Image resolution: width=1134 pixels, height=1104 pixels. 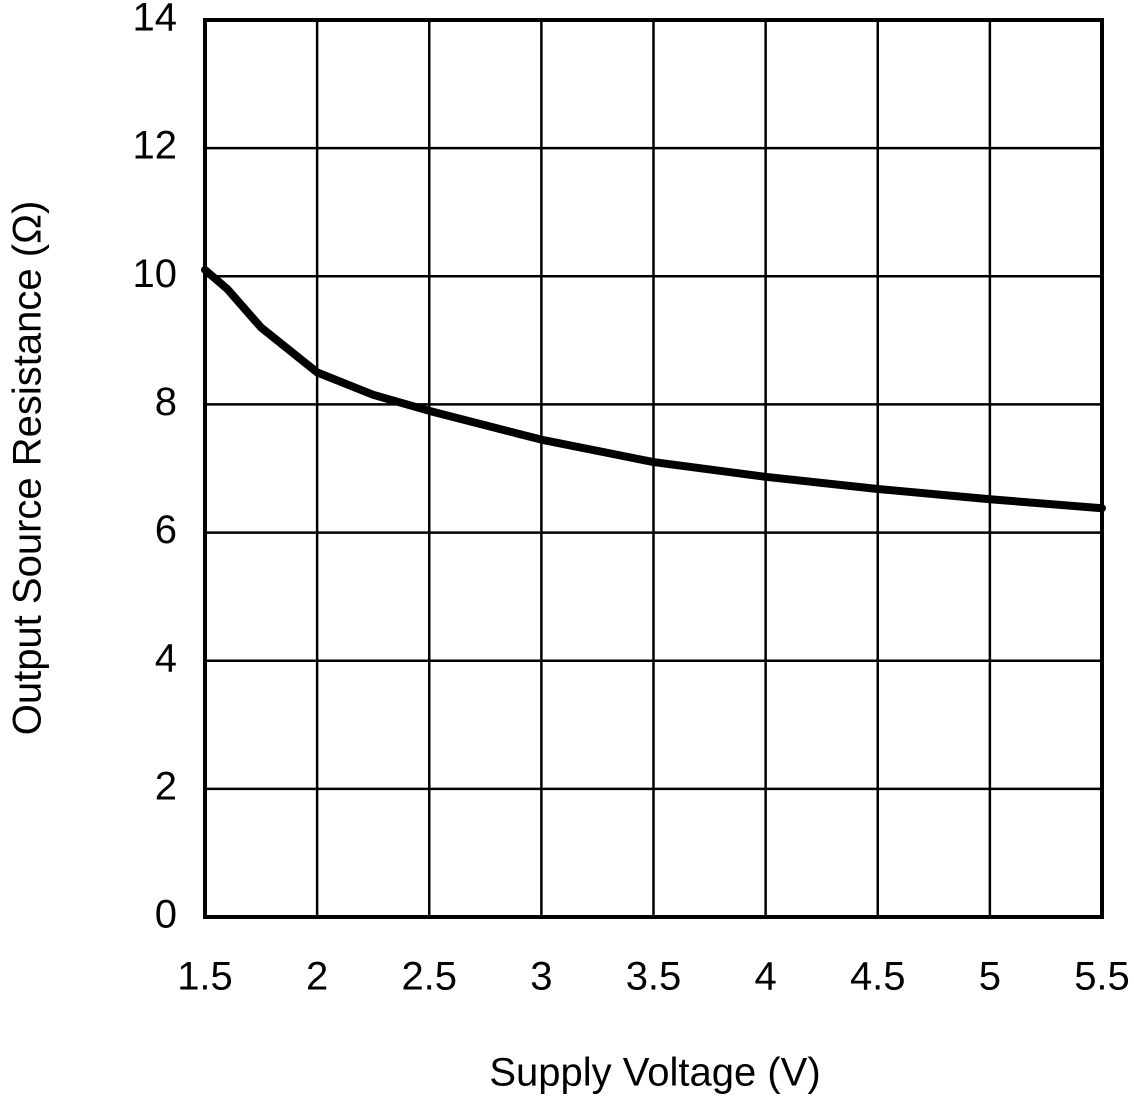 What do you see at coordinates (155, 146) in the screenshot?
I see `y-tick-label: 12` at bounding box center [155, 146].